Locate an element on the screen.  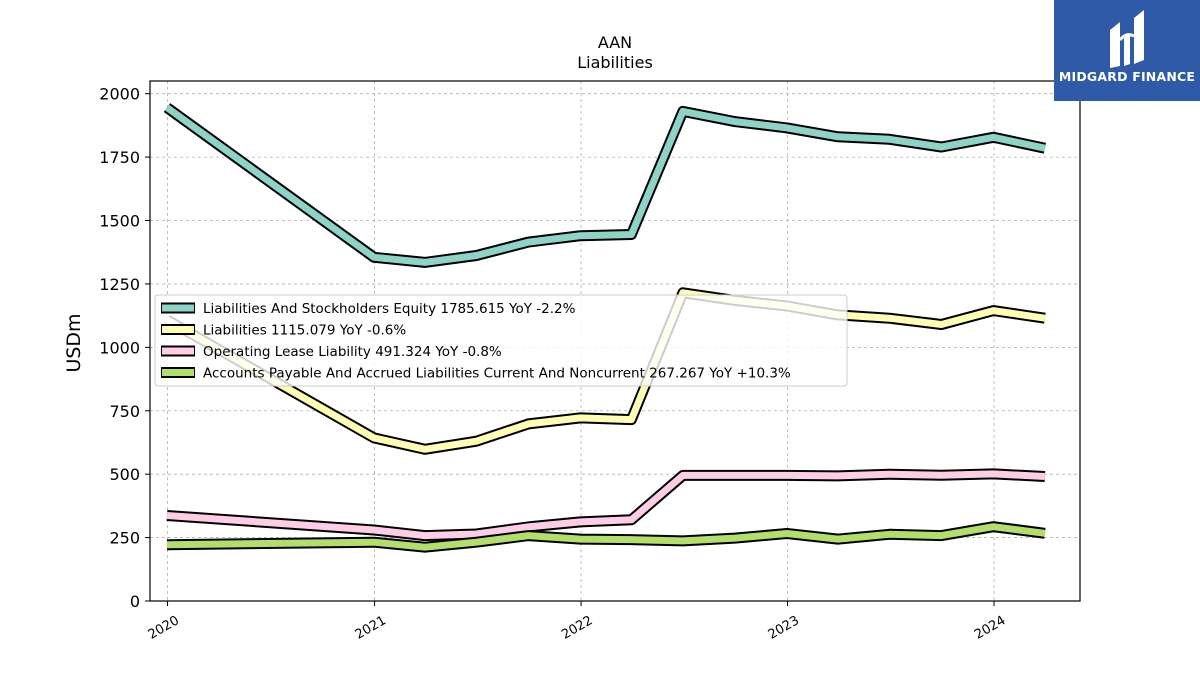
y-tick-label: 1000 is located at coordinates (119, 347).